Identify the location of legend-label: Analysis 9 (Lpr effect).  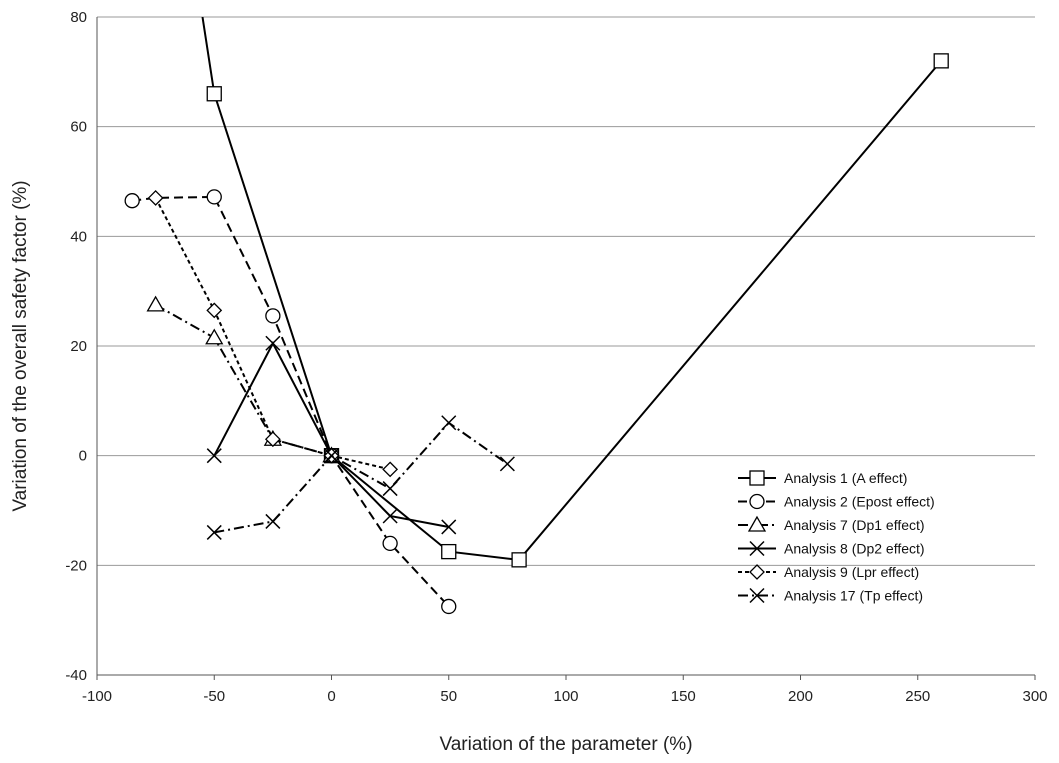
(851, 572).